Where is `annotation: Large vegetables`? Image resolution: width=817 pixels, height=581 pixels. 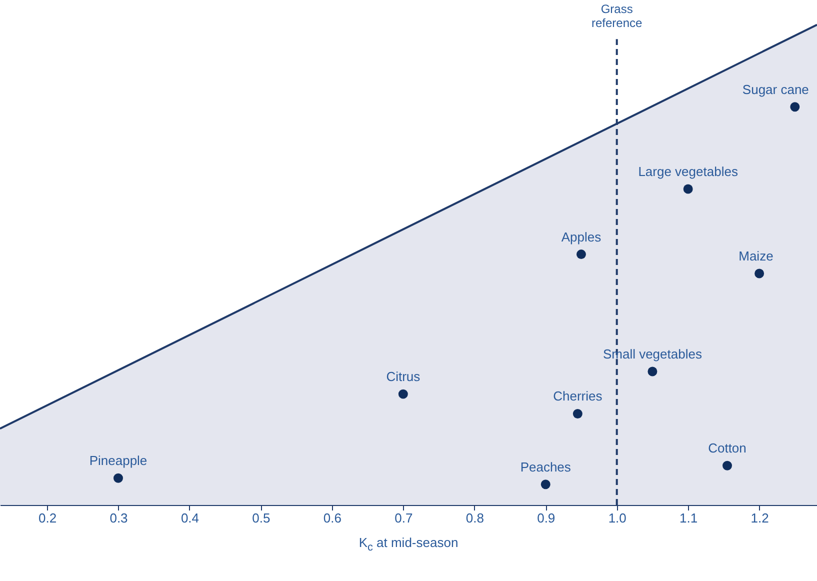
annotation: Large vegetables is located at coordinates (688, 171).